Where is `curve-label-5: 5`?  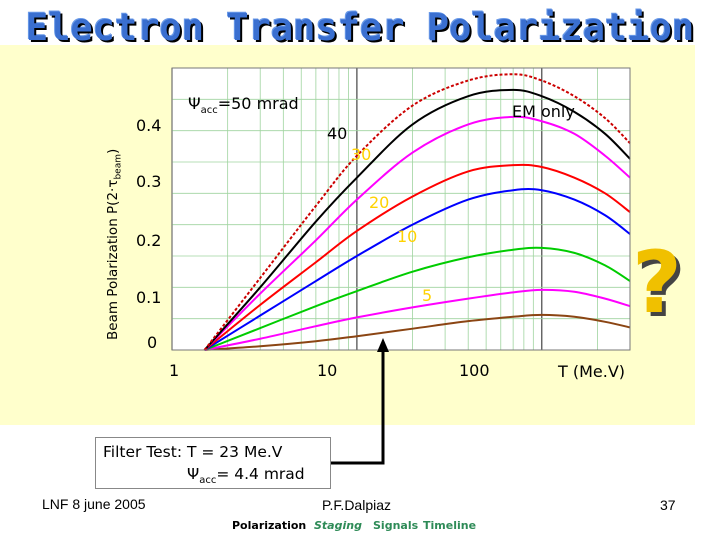
curve-label-5: 5 is located at coordinates (427, 295).